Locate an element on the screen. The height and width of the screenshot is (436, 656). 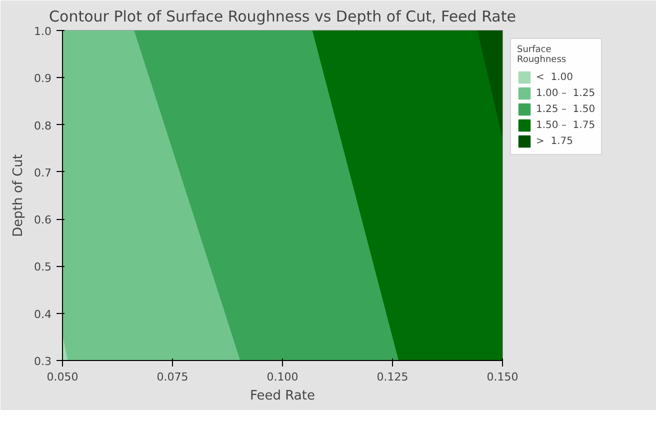
y-axis-title: Depth of Cut is located at coordinates (18, 195).